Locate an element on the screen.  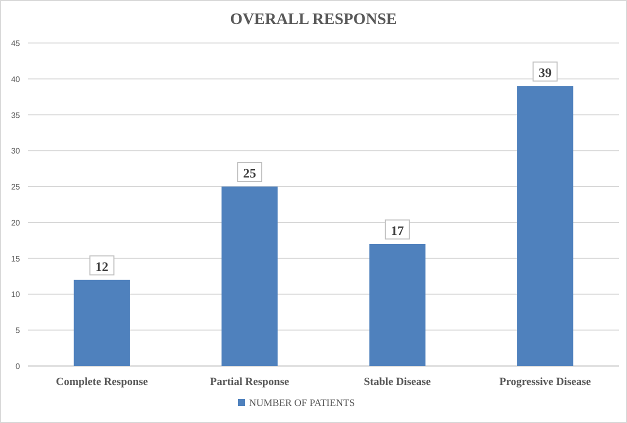
y-tick-label: 20 is located at coordinates (16, 223).